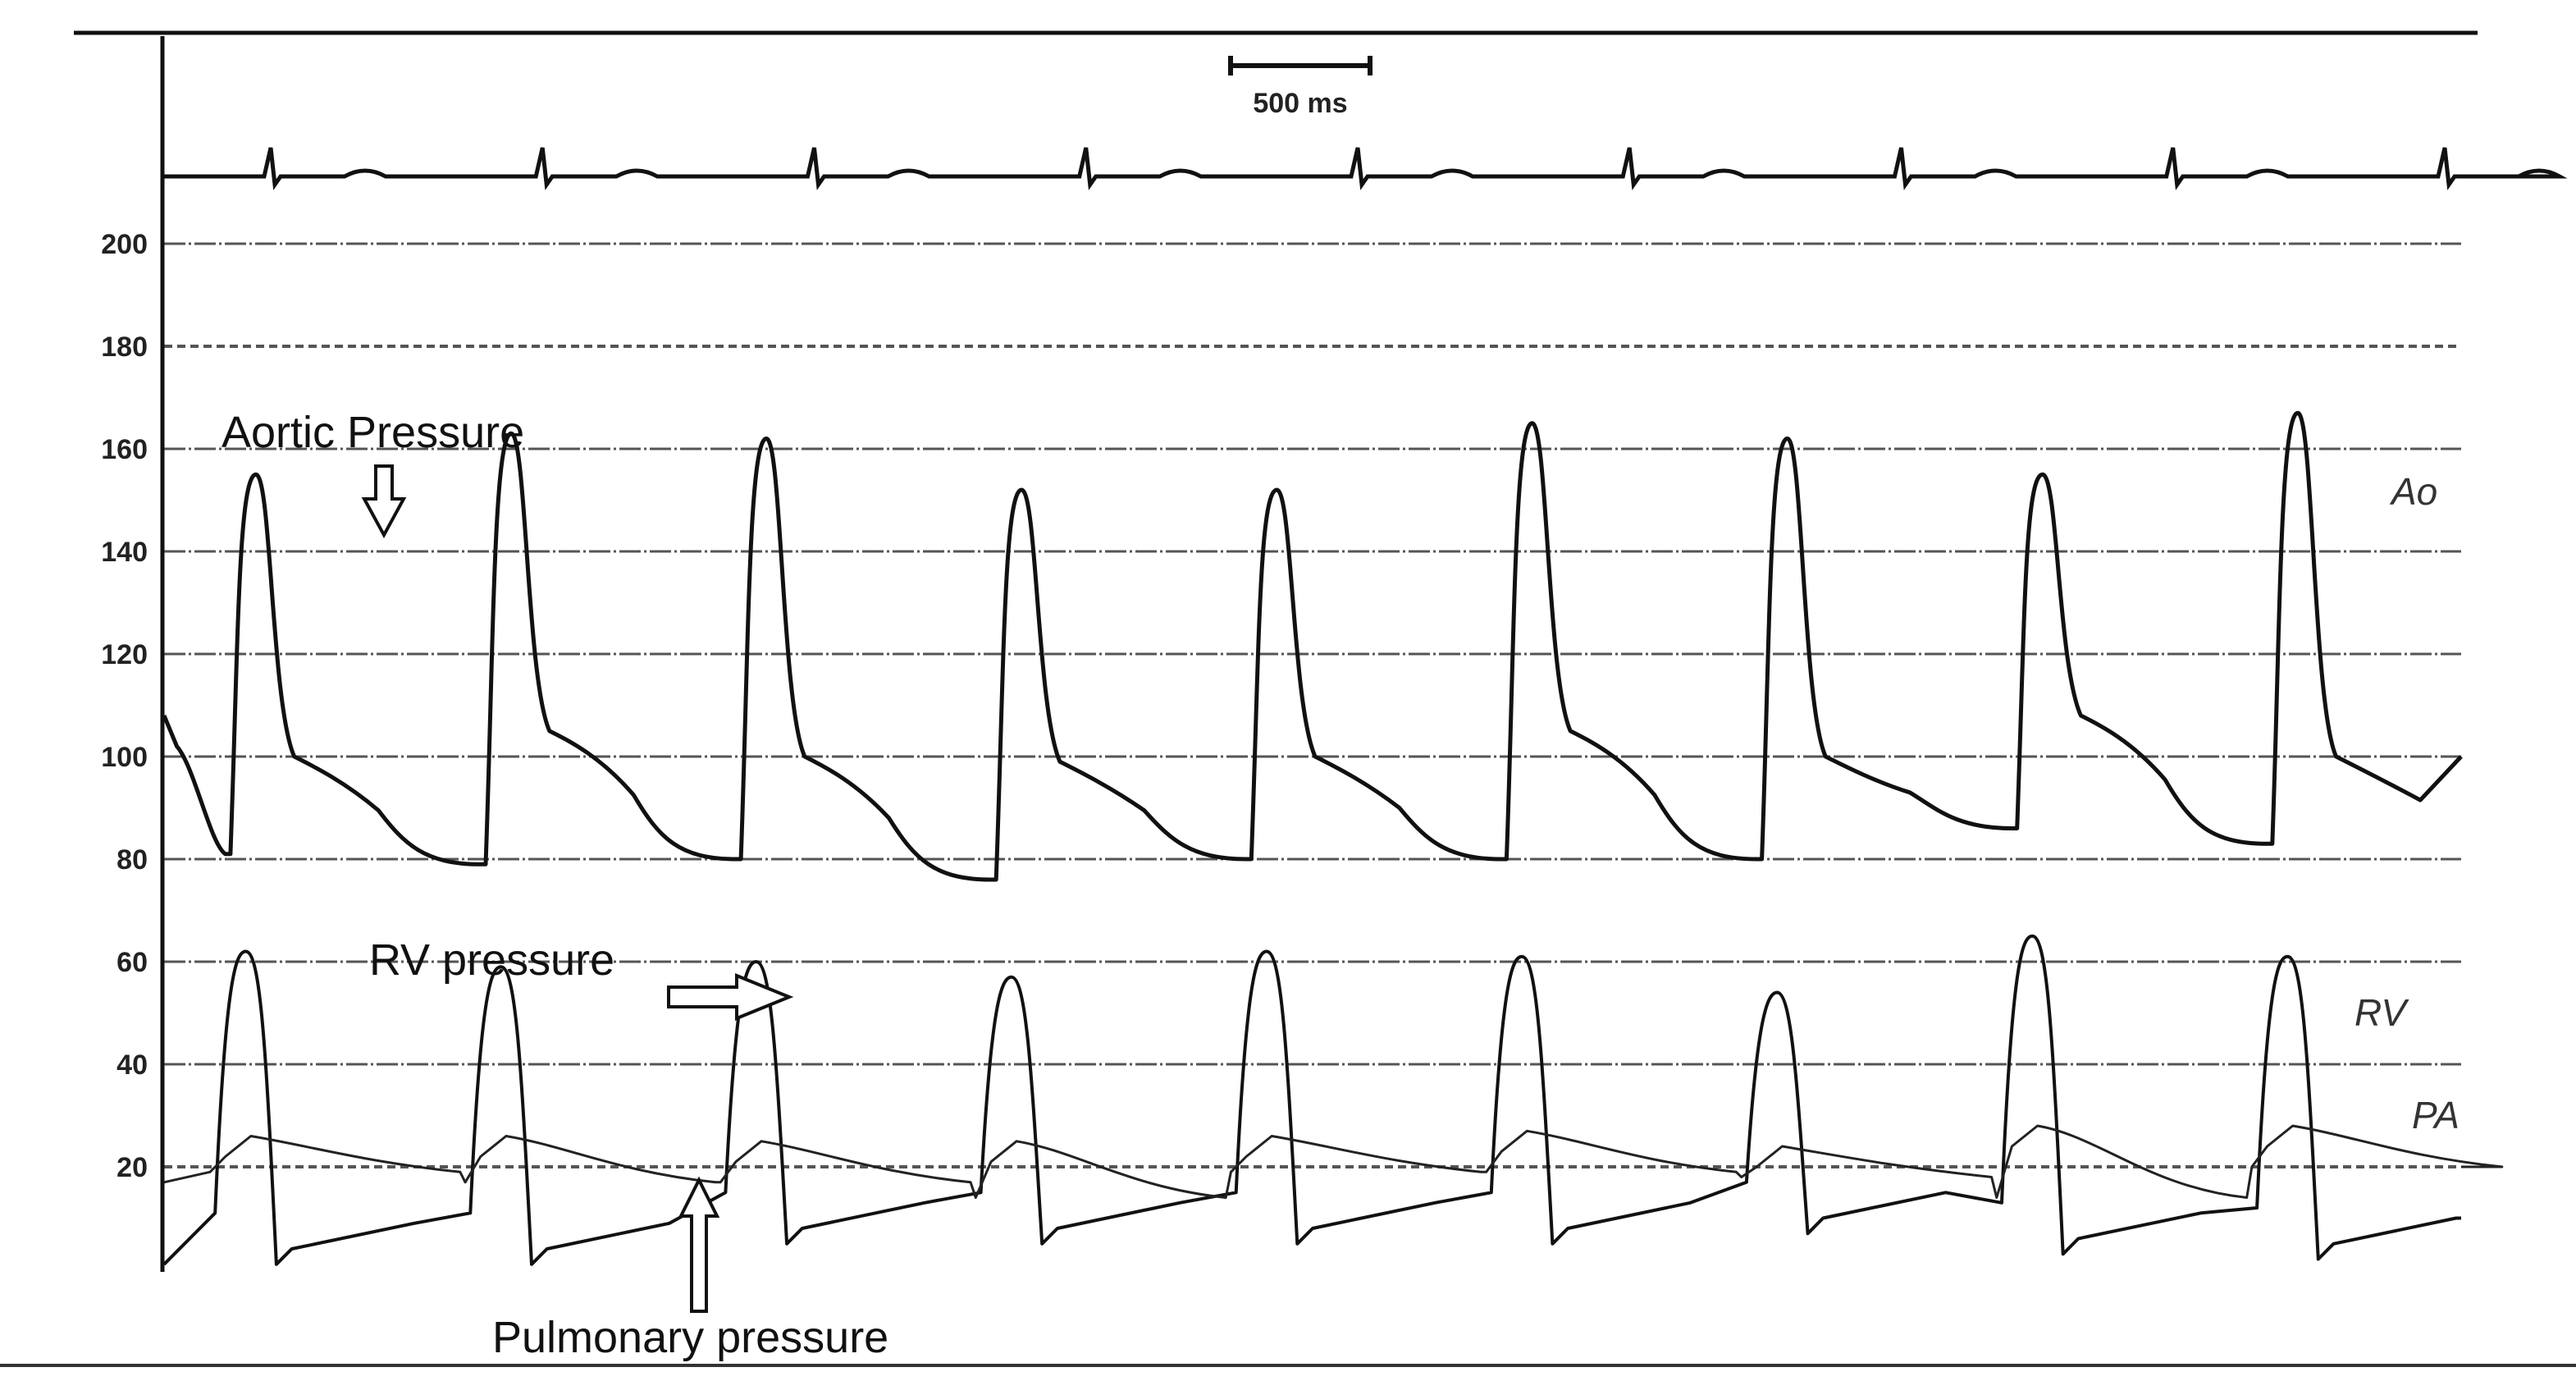  Describe the element at coordinates (124, 757) in the screenshot. I see `y-tick-label: 100` at that location.